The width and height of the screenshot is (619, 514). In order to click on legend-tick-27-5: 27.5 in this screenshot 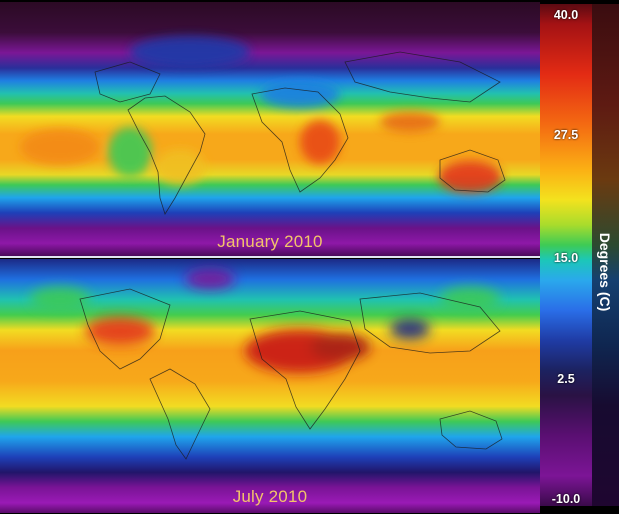, I will do `click(566, 135)`.